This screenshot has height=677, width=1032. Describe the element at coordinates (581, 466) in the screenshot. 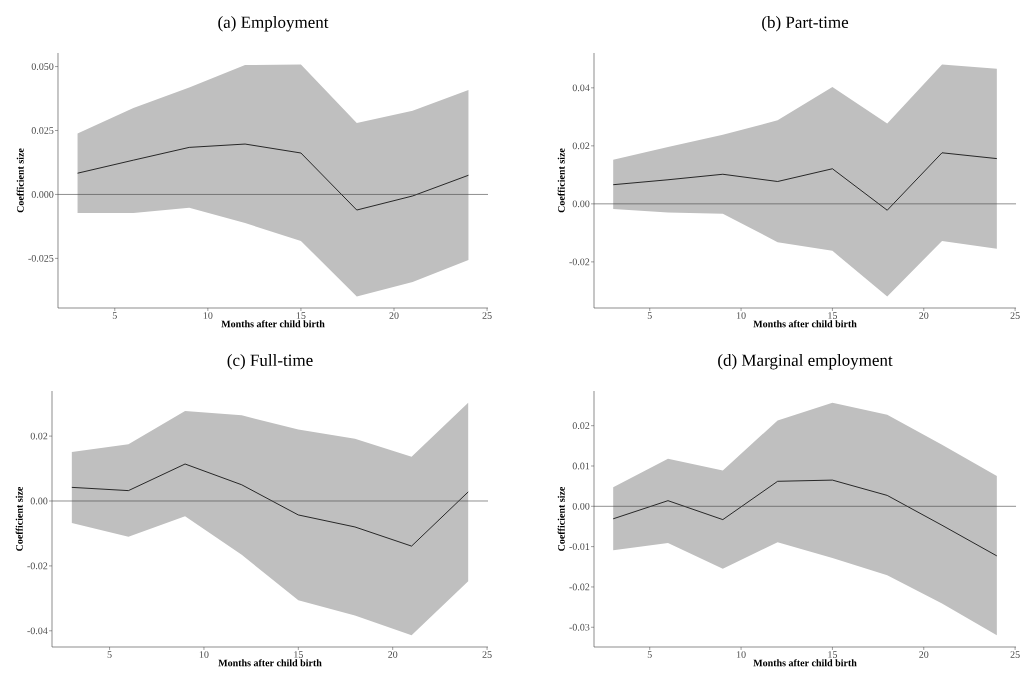

I see `y-tick-label: 0.01` at that location.